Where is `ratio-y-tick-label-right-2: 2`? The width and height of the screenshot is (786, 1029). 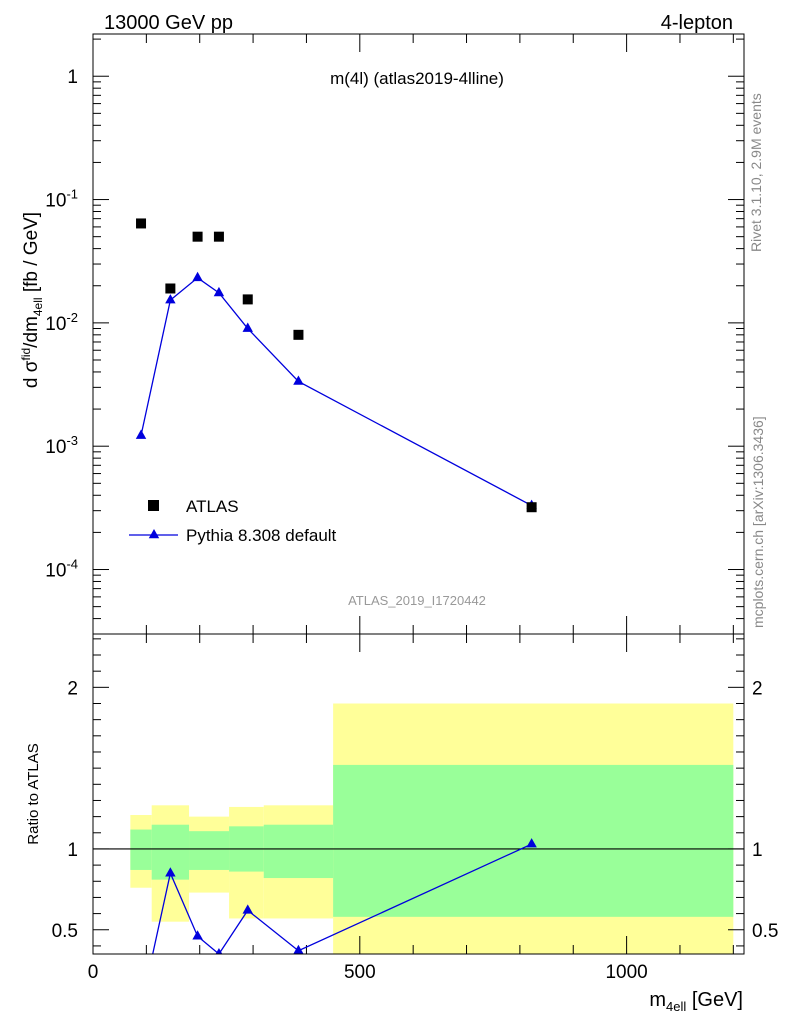
ratio-y-tick-label-right-2: 2 is located at coordinates (757, 688).